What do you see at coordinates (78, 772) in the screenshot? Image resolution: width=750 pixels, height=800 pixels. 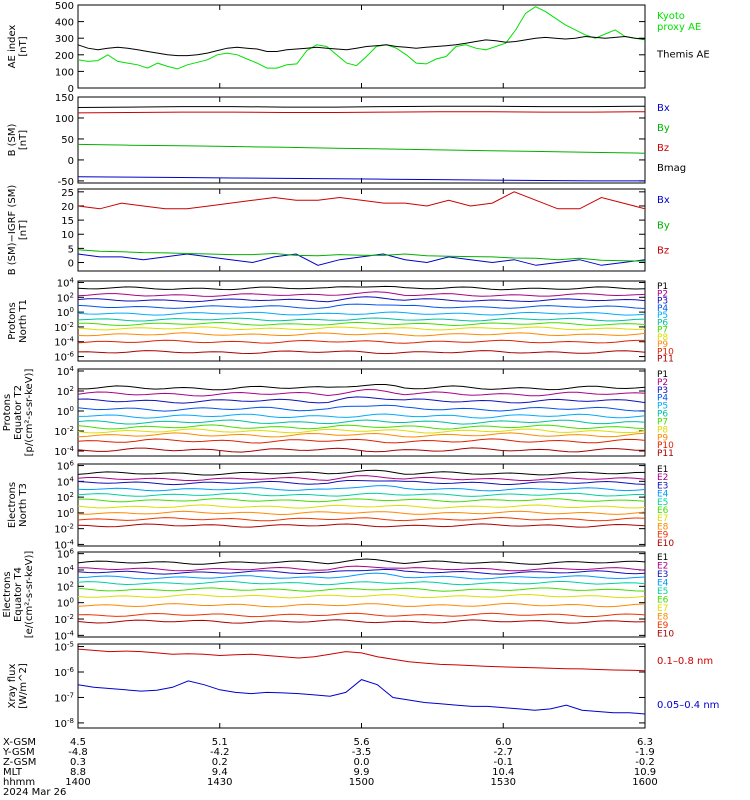 I see `footer-value: 8.8` at bounding box center [78, 772].